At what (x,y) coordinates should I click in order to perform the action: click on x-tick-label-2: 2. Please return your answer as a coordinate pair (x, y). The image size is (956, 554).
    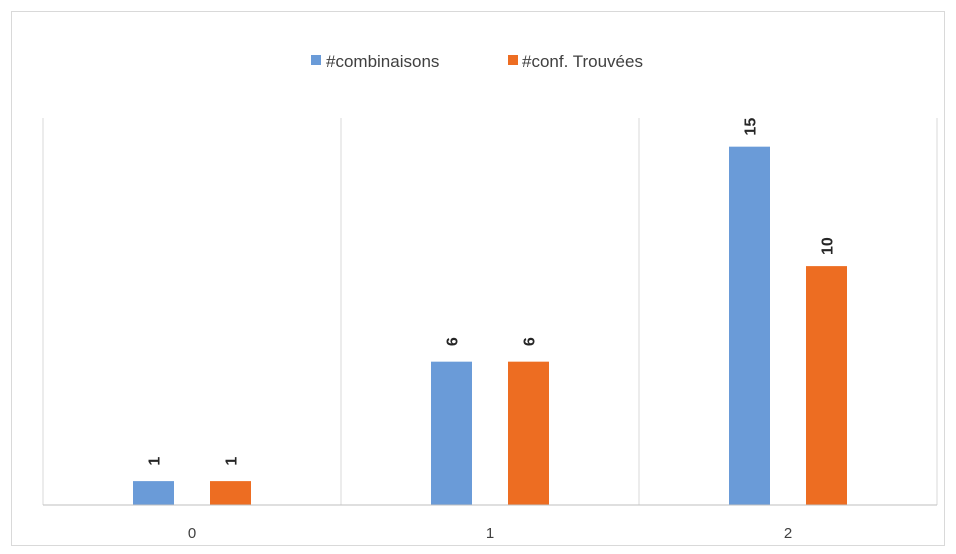
    Looking at the image, I should click on (788, 533).